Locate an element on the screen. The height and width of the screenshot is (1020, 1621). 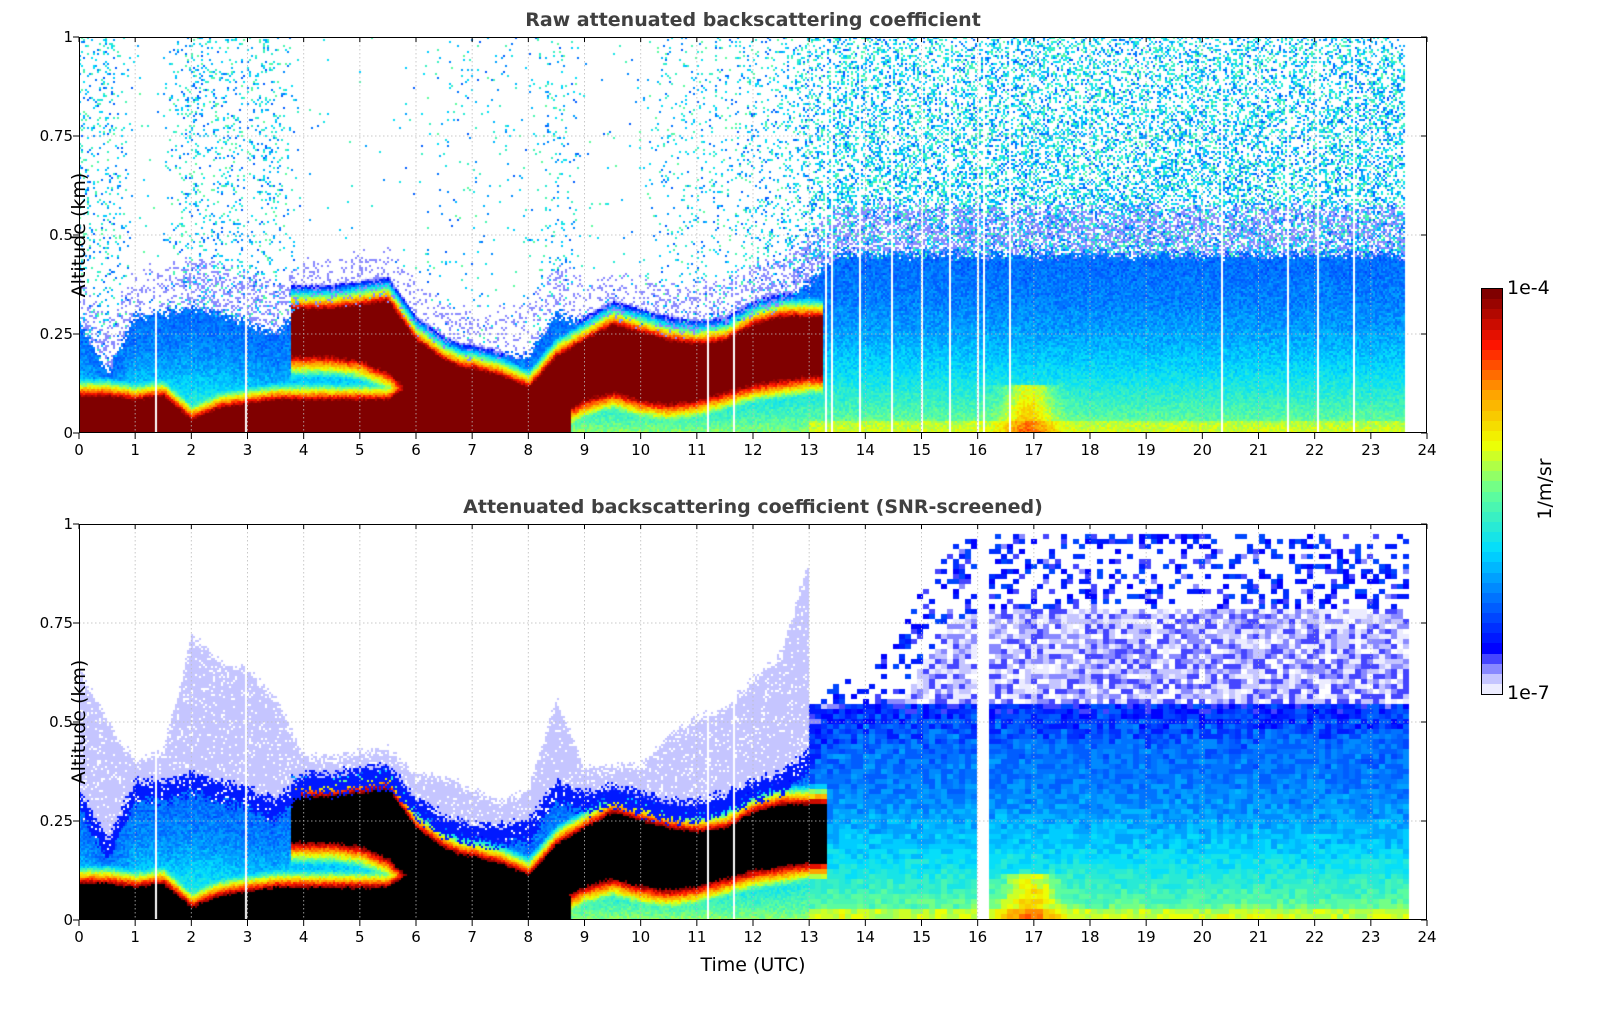
x-tick-label: 22 is located at coordinates (1315, 937).